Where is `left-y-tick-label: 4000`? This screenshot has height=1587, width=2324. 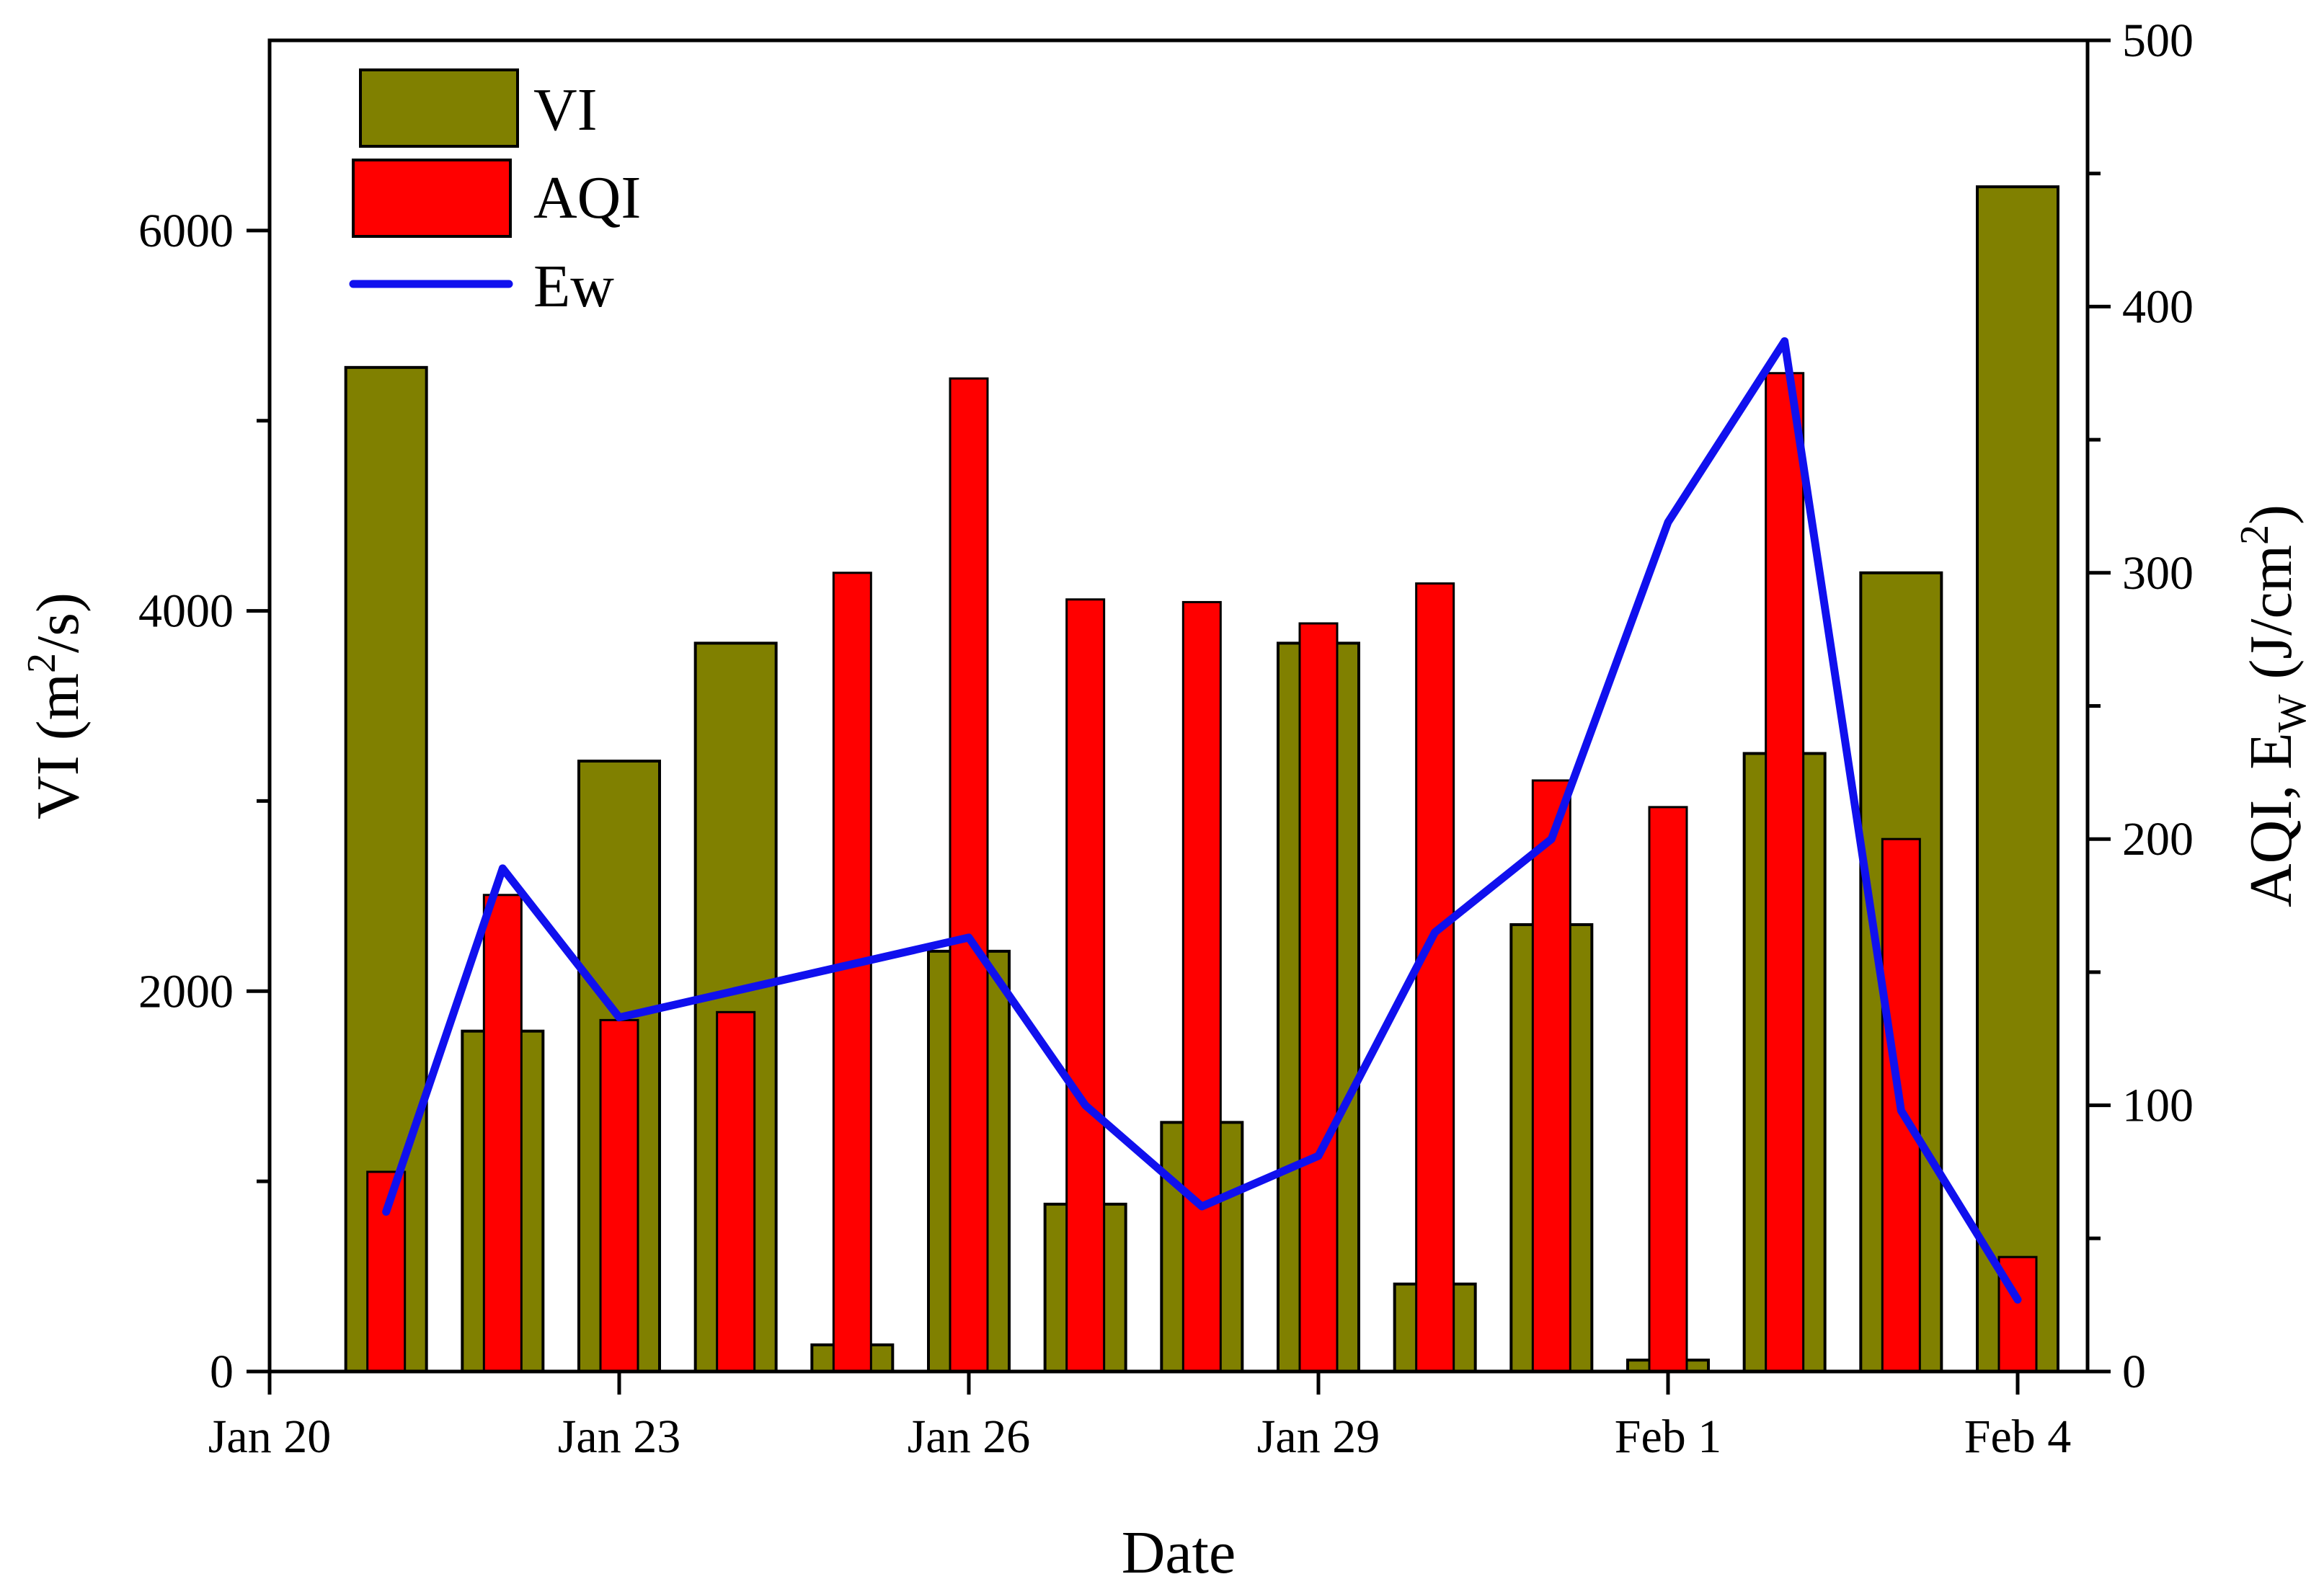
left-y-tick-label: 4000 is located at coordinates (186, 611).